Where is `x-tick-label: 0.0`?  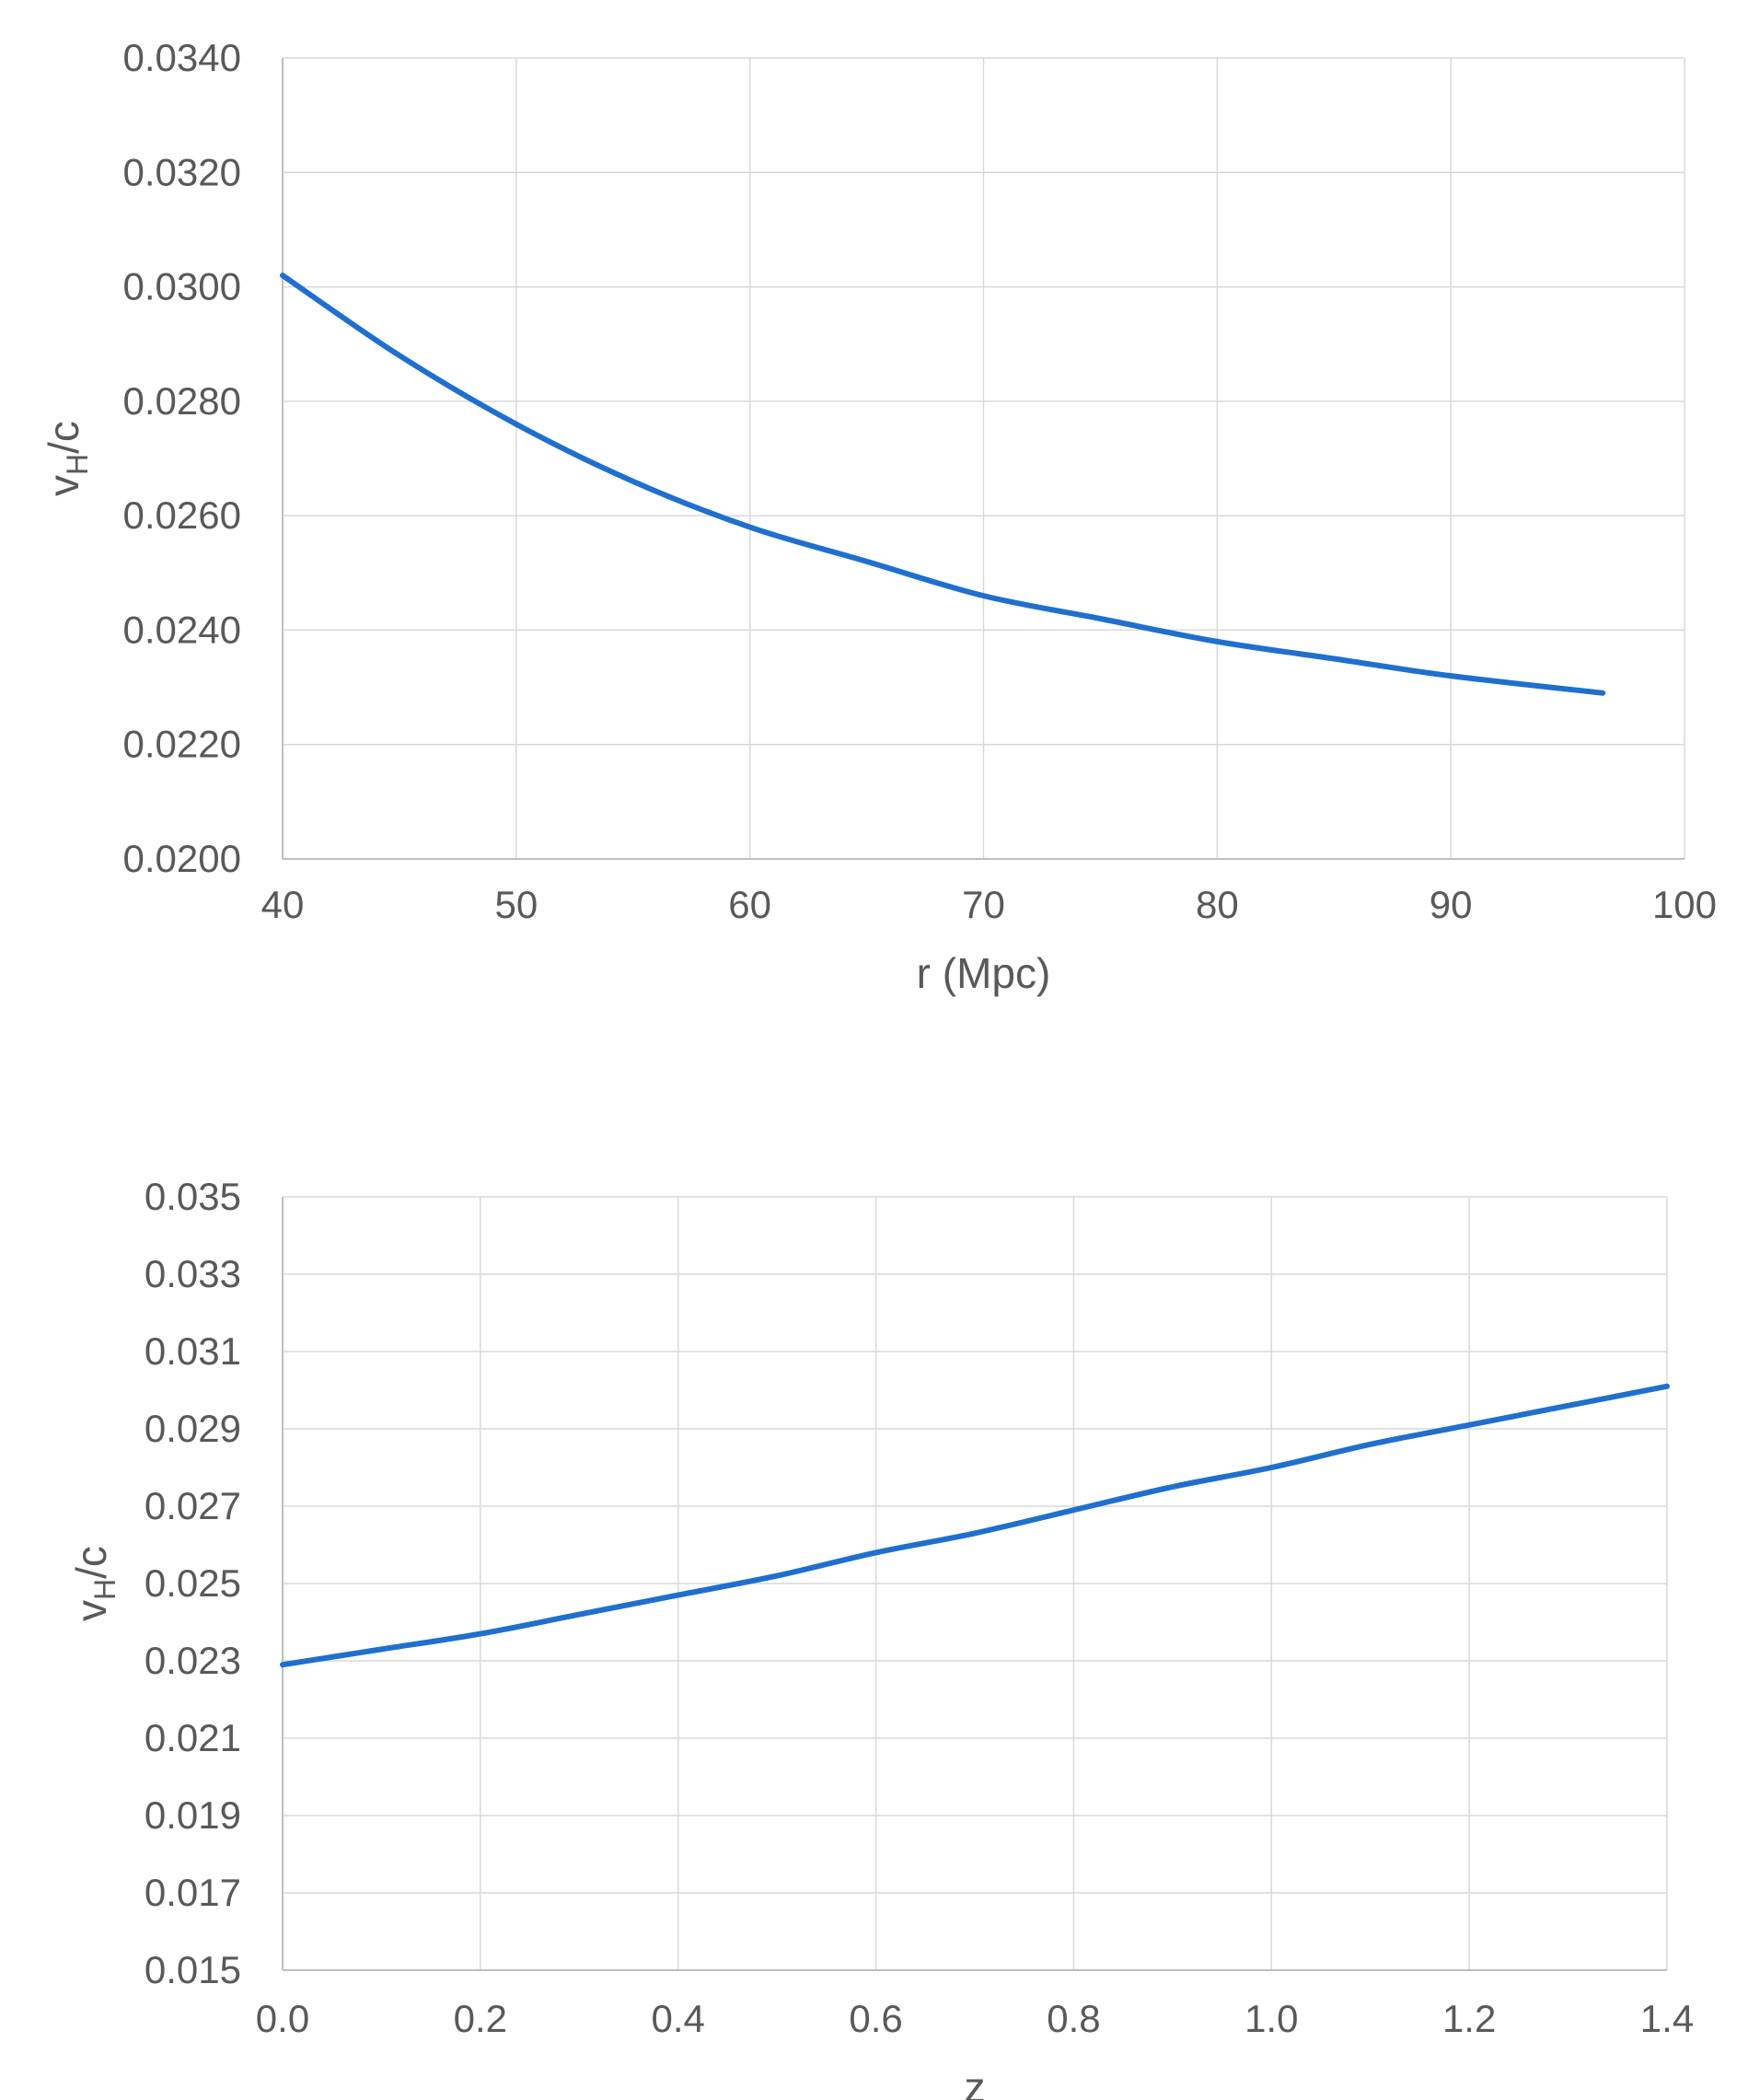
x-tick-label: 0.0 is located at coordinates (282, 2018).